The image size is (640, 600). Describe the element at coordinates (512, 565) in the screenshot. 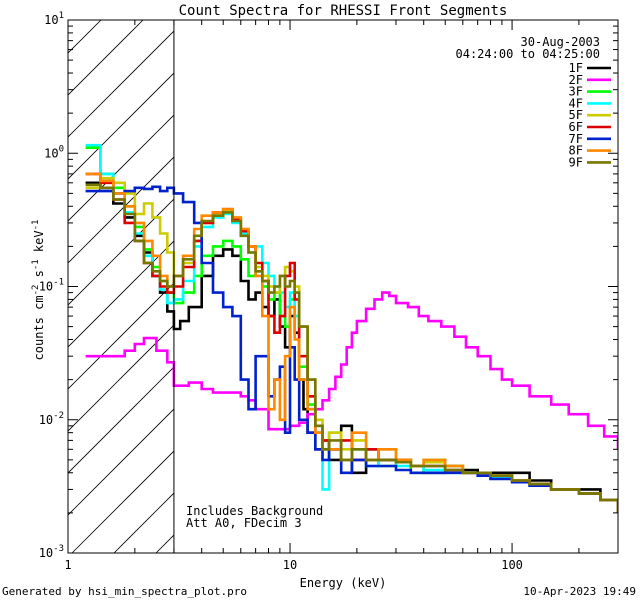

I see `x-tick-label: 100` at that location.